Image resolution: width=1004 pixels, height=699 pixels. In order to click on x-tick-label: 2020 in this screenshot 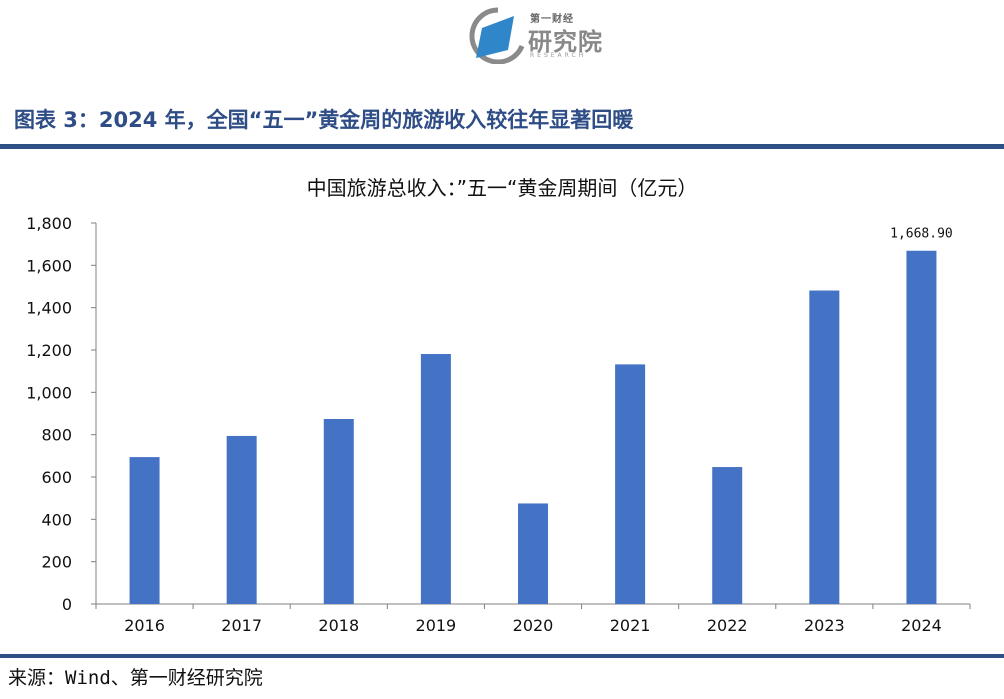, I will do `click(533, 625)`.